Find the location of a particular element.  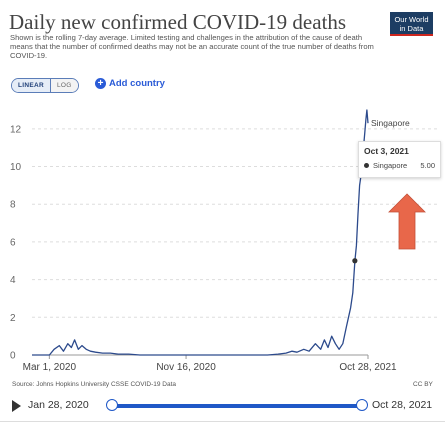

scale-toggle: LINEAR LOG is located at coordinates (45, 85).